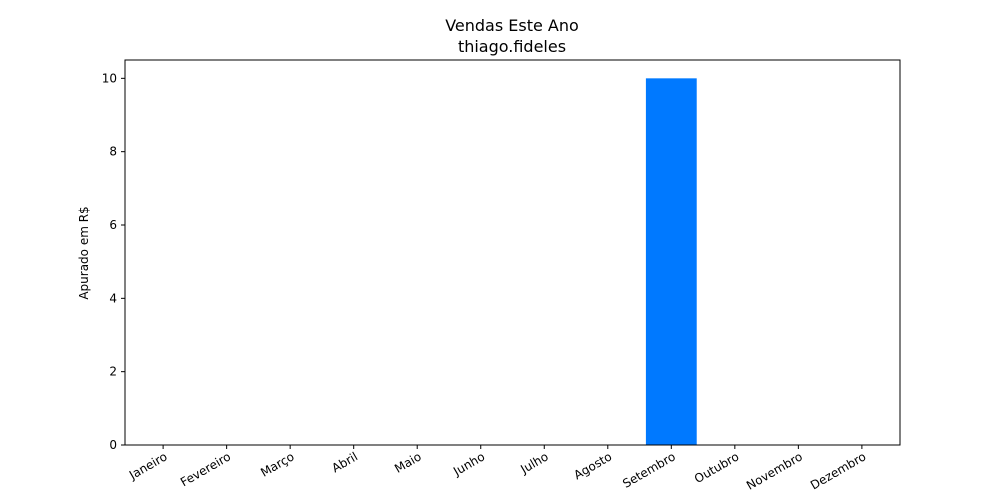 The height and width of the screenshot is (500, 1000). What do you see at coordinates (512, 46) in the screenshot?
I see `chart-subtitle: thiago.fideles` at bounding box center [512, 46].